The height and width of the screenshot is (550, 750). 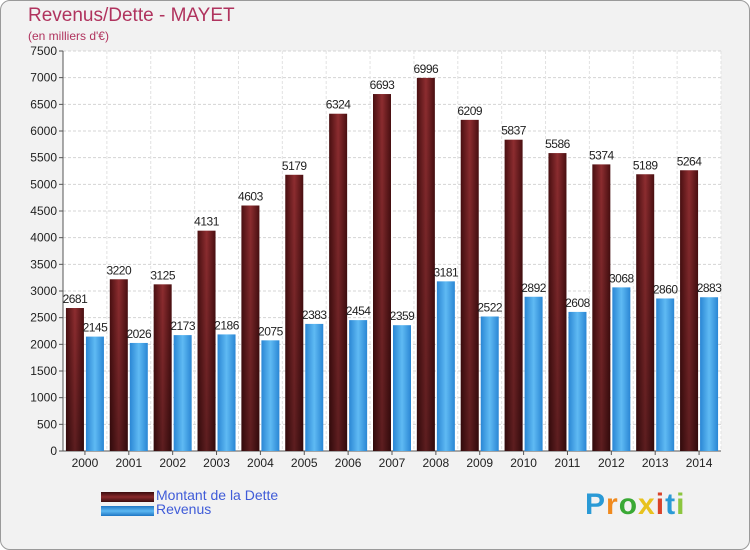 What do you see at coordinates (666, 289) in the screenshot?
I see `data-label-revenue: 2860` at bounding box center [666, 289].